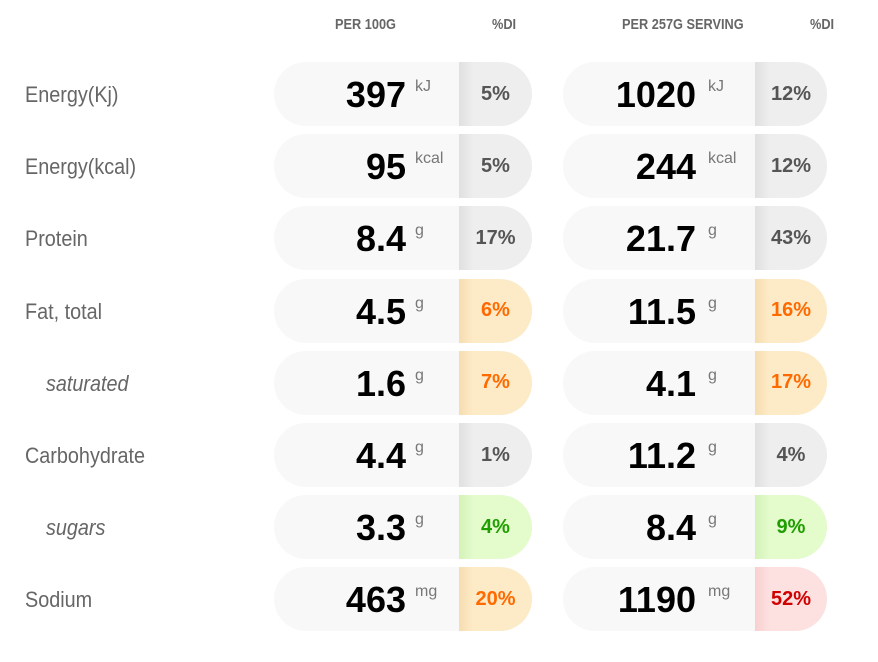  I want to click on nutrient-label: Carbohydrate, so click(85, 455).